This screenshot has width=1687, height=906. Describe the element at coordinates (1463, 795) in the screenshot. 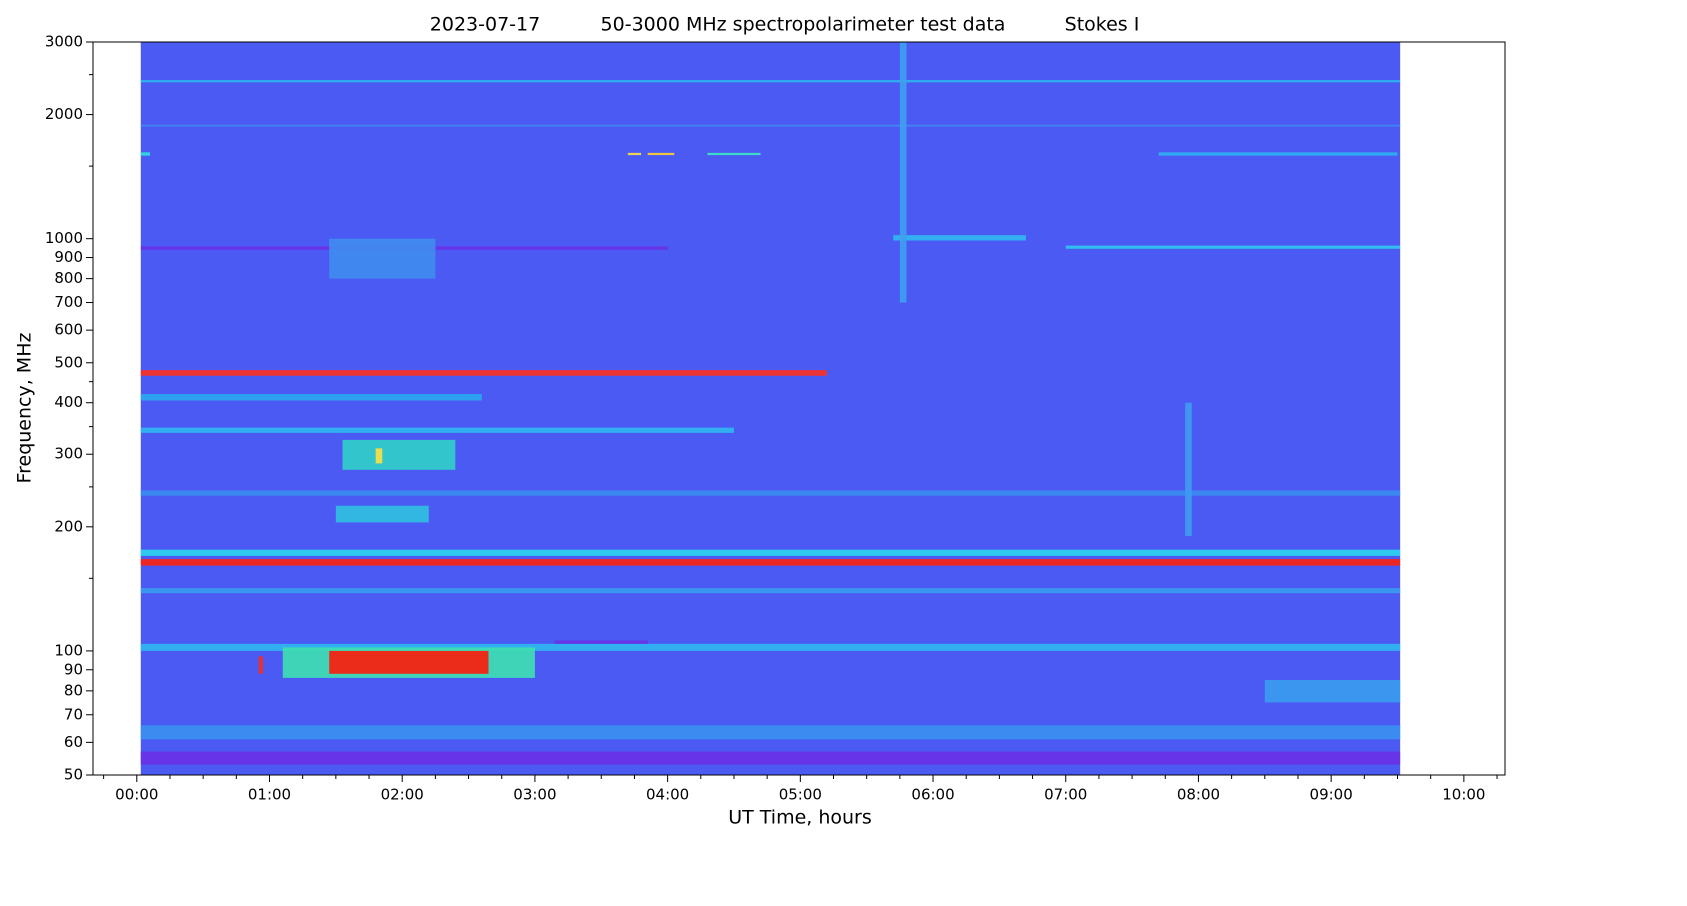

I see `x-tick-label: 10:00` at that location.